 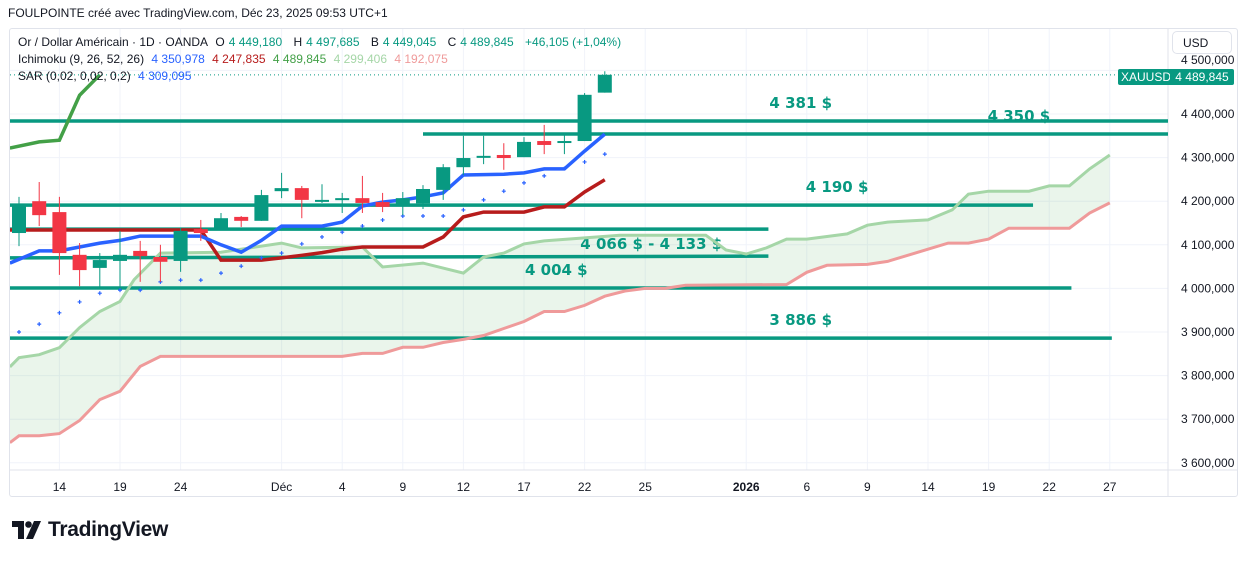 I want to click on chikou-line, so click(x=56, y=111).